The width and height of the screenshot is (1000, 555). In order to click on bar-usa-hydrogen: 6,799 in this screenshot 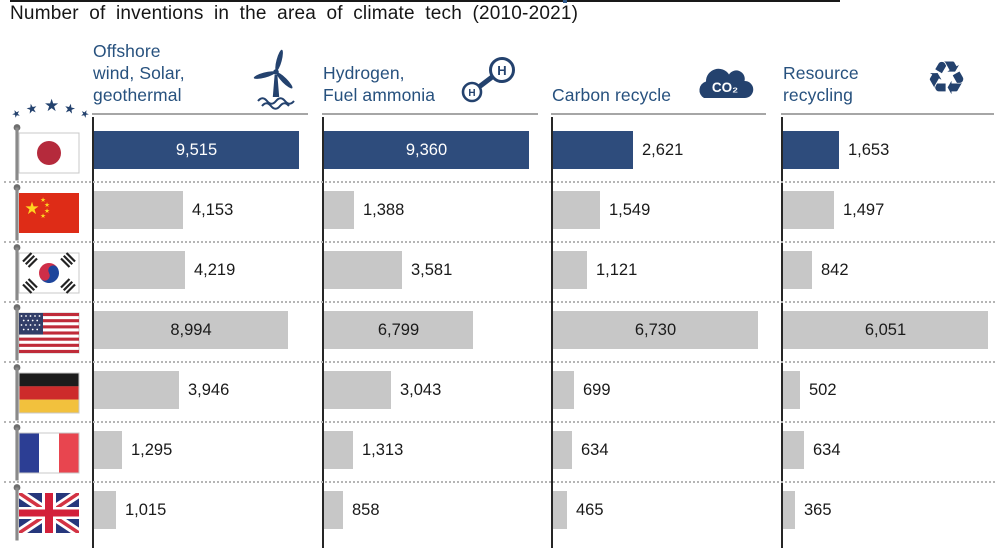, I will do `click(432, 331)`.